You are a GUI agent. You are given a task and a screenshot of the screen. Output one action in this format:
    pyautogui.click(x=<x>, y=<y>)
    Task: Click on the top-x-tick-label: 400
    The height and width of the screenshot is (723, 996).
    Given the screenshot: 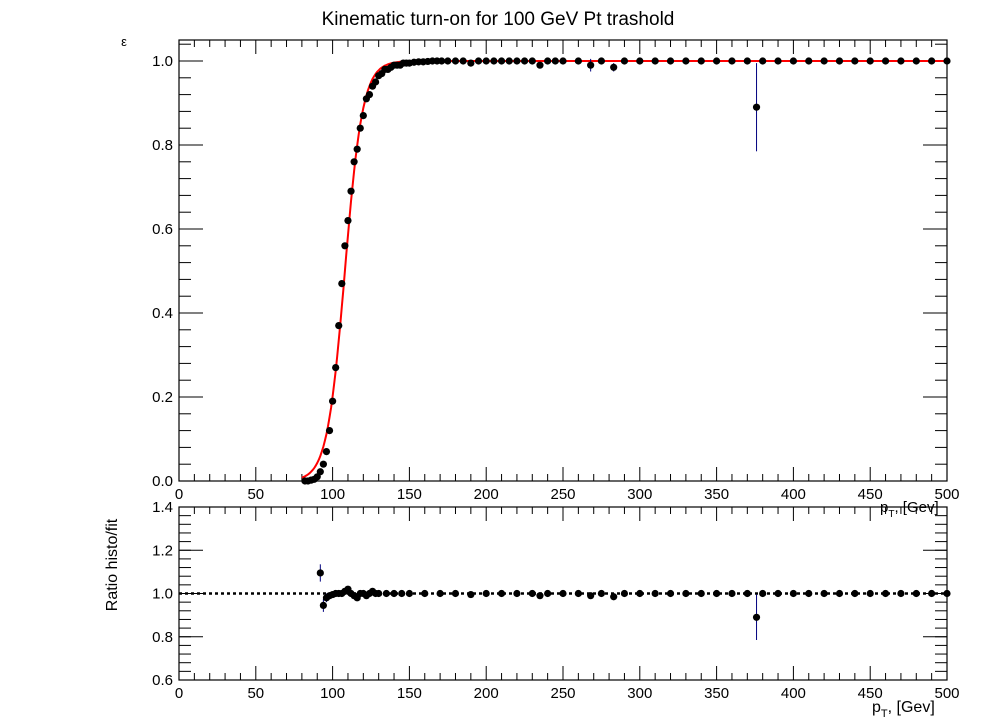 What is the action you would take?
    pyautogui.click(x=793, y=494)
    